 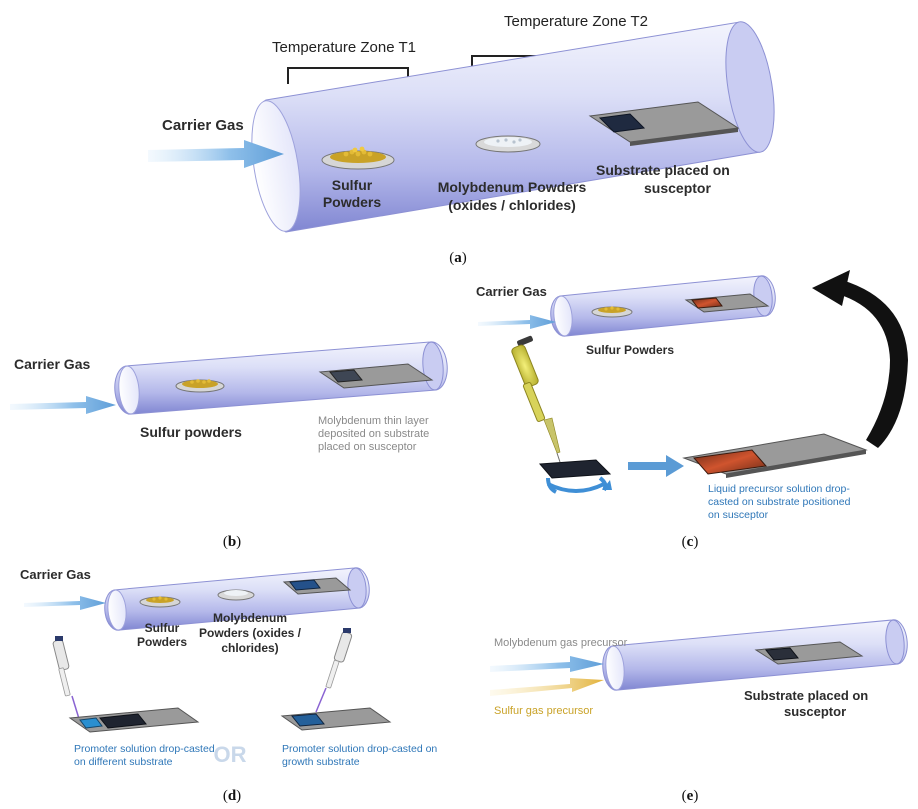 I want to click on susceptor-c, so click(x=727, y=303).